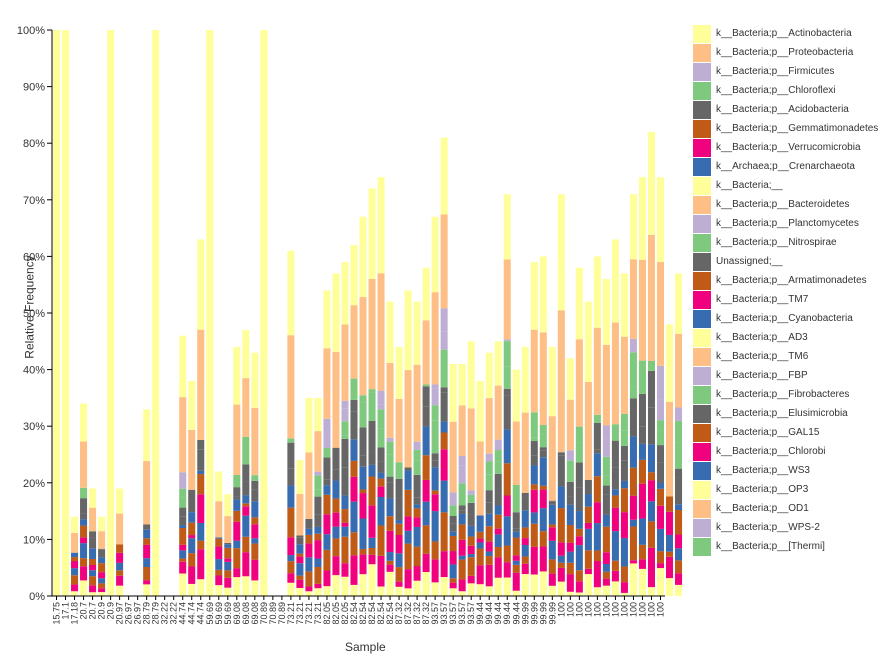 The height and width of the screenshot is (658, 883). What do you see at coordinates (787, 223) in the screenshot?
I see `legend-label: k__Bacteria;p__Planctomycetes` at bounding box center [787, 223].